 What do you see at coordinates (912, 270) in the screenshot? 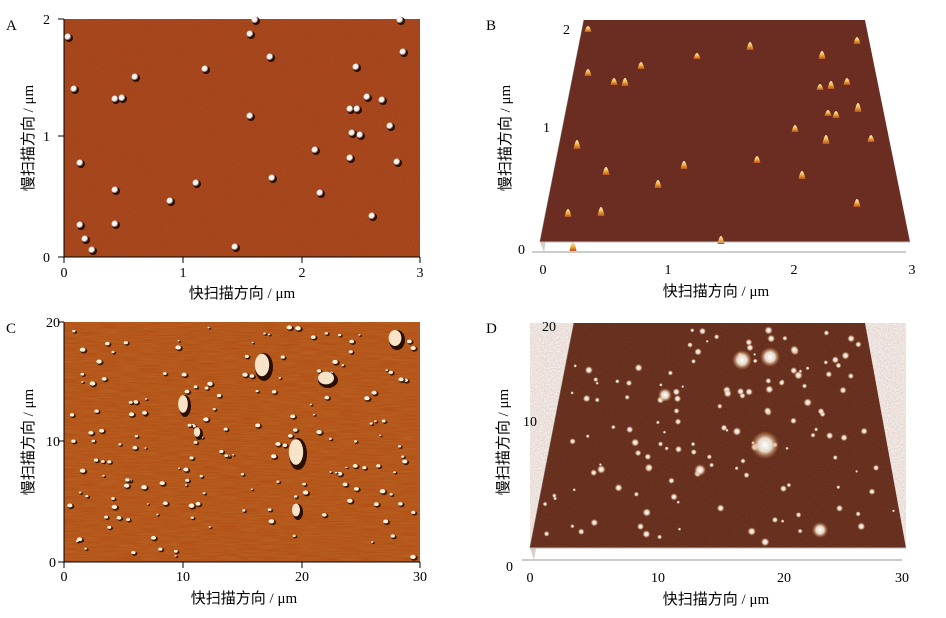
I see `panel-b-xtick-3: 3` at bounding box center [912, 270].